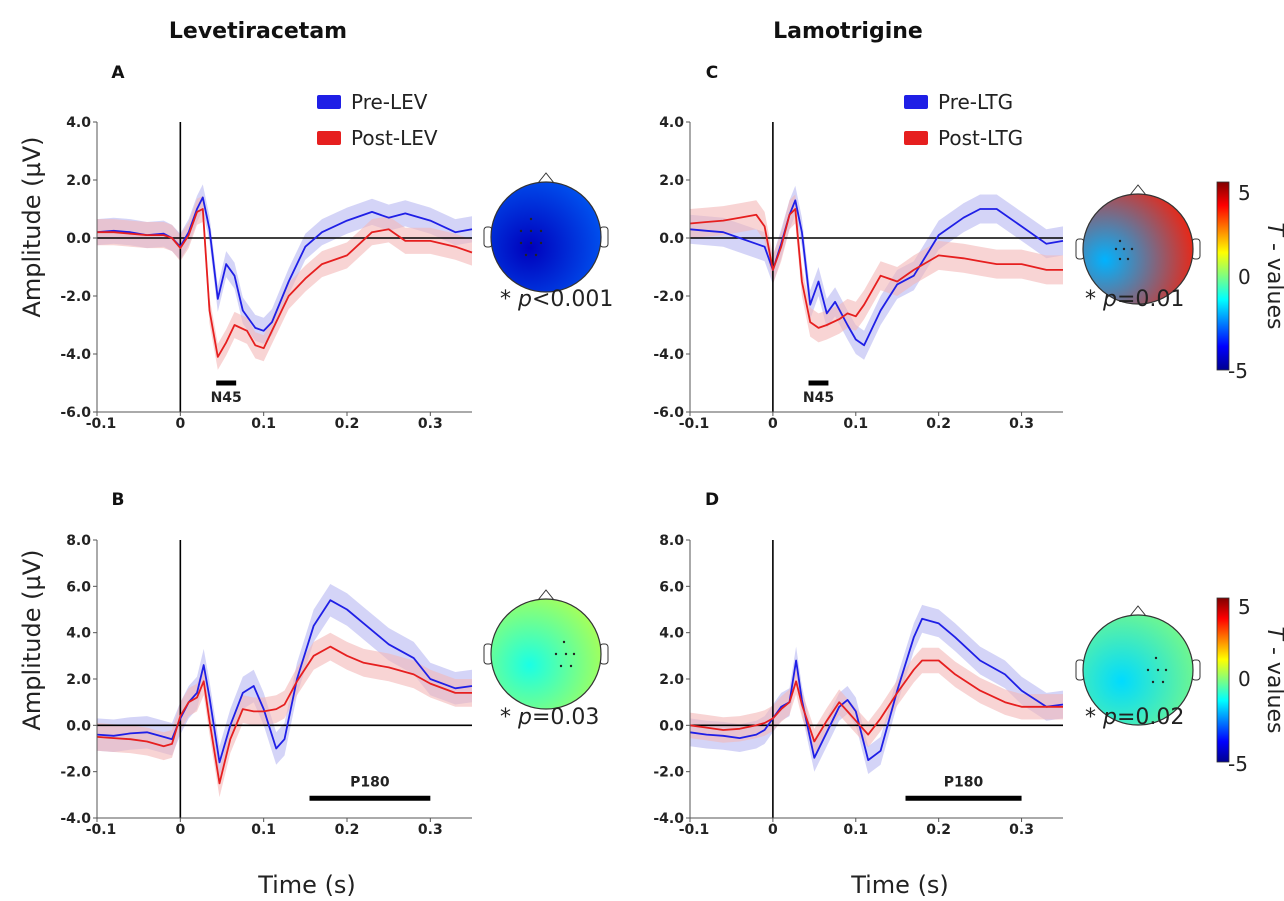  I want to click on legend-label: Post-LTG, so click(980, 138).